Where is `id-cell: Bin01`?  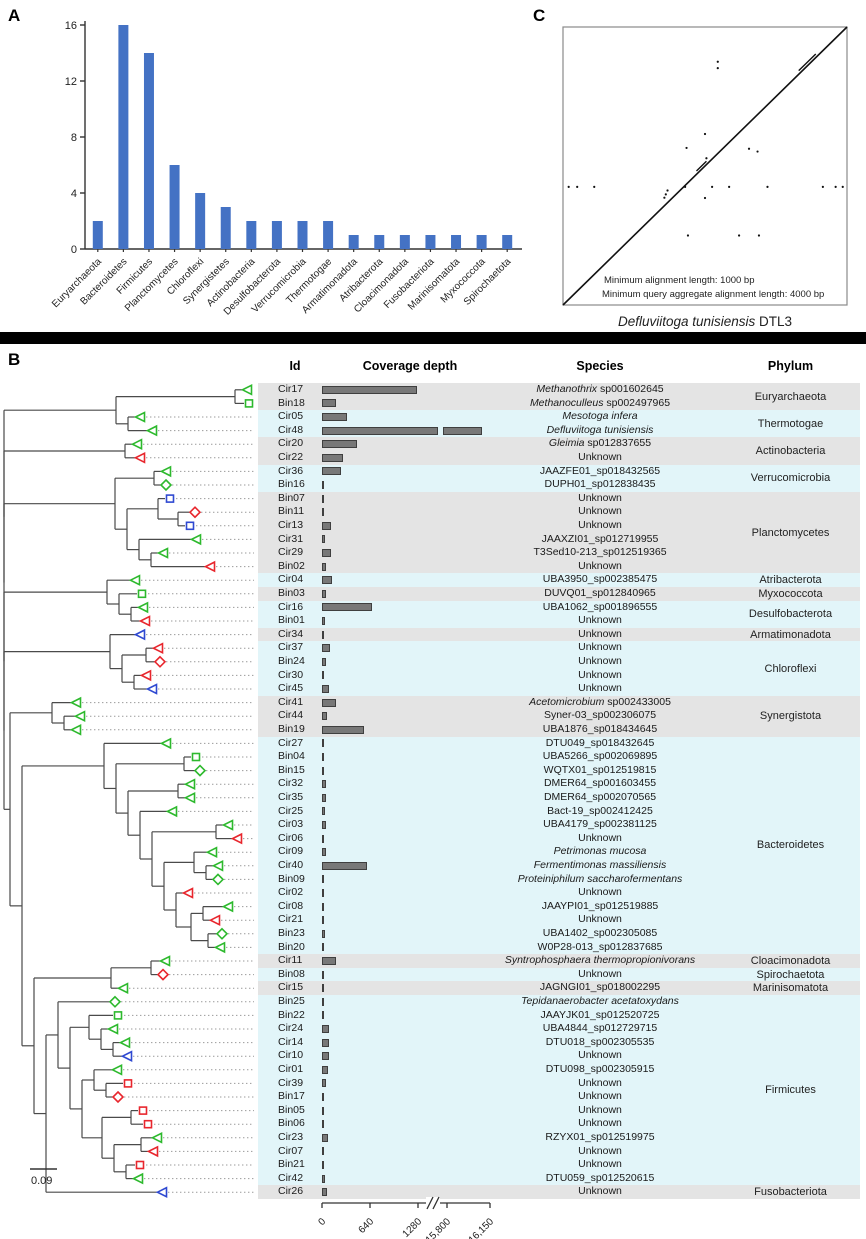
id-cell: Bin01 is located at coordinates (291, 620).